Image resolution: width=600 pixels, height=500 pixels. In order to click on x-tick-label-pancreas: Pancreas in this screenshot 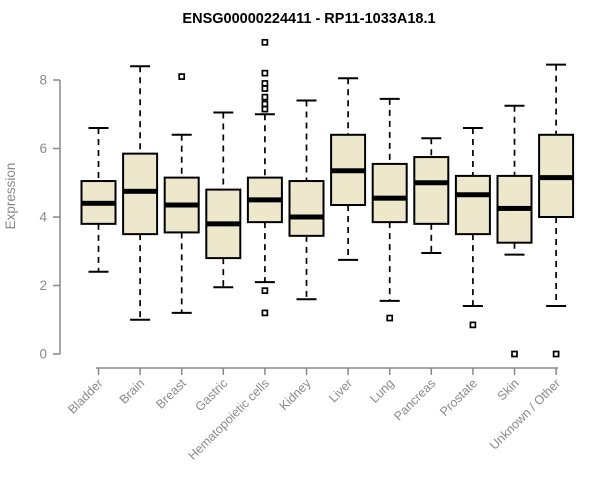, I will do `click(414, 399)`.